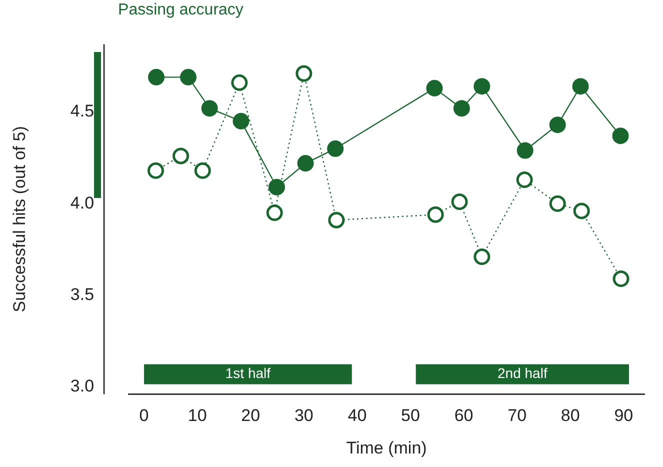 Image resolution: width=663 pixels, height=467 pixels. What do you see at coordinates (386, 448) in the screenshot?
I see `x-axis-title: Time (min)` at bounding box center [386, 448].